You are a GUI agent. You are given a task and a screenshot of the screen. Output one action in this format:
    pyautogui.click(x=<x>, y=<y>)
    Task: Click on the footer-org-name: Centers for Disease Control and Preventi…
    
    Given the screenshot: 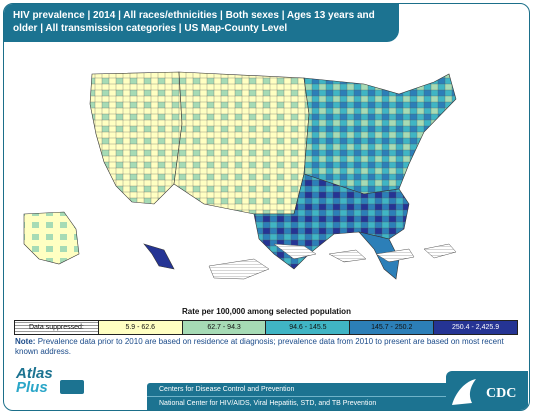 What is the action you would take?
    pyautogui.click(x=227, y=389)
    